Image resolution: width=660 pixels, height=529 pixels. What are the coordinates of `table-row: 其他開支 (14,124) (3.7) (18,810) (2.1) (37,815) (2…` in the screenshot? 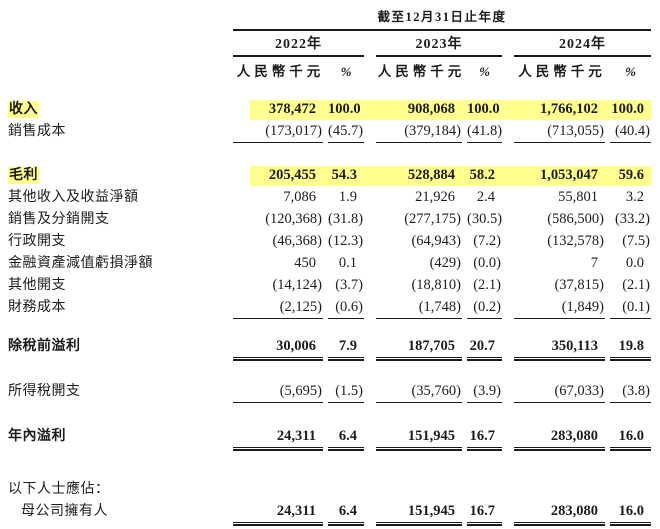 It's located at (329, 286).